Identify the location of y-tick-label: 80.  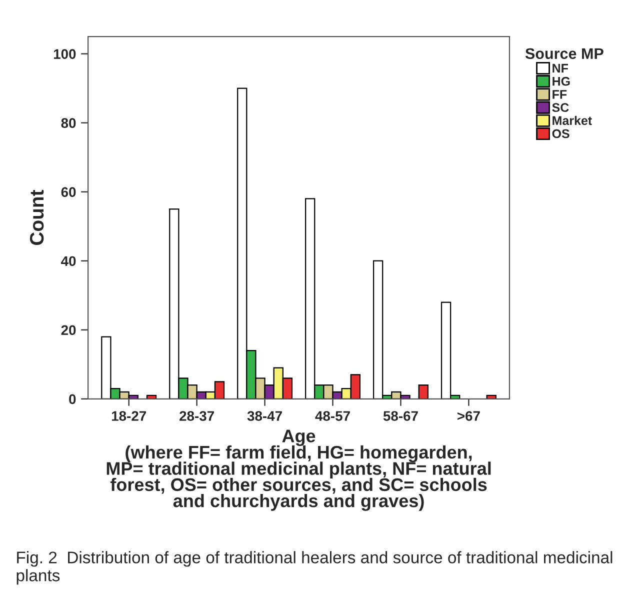
(68, 123).